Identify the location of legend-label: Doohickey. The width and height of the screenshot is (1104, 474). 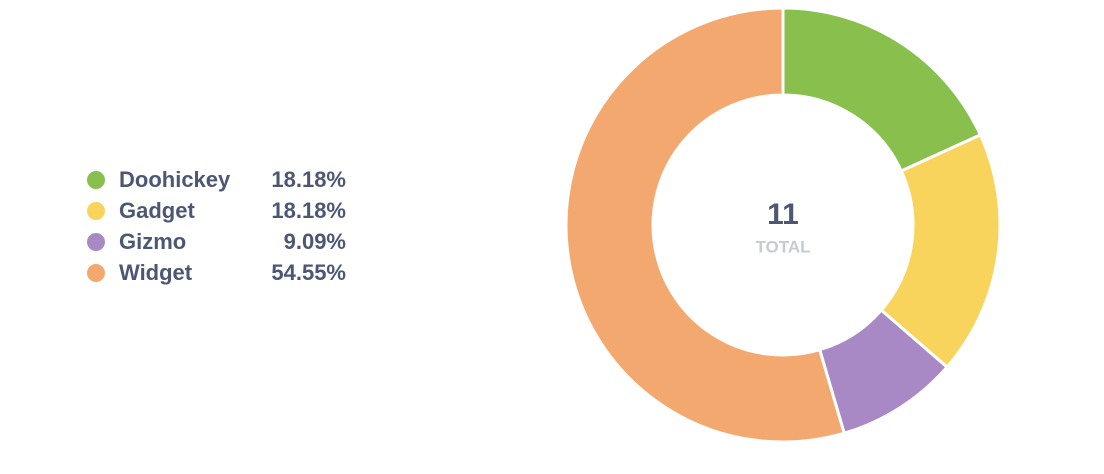
(175, 179).